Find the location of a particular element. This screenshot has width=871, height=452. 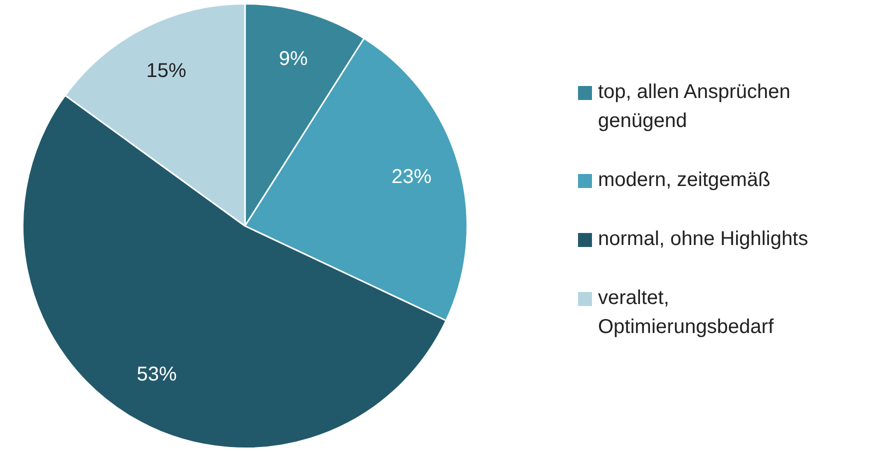

data-label: 15% is located at coordinates (166, 71).